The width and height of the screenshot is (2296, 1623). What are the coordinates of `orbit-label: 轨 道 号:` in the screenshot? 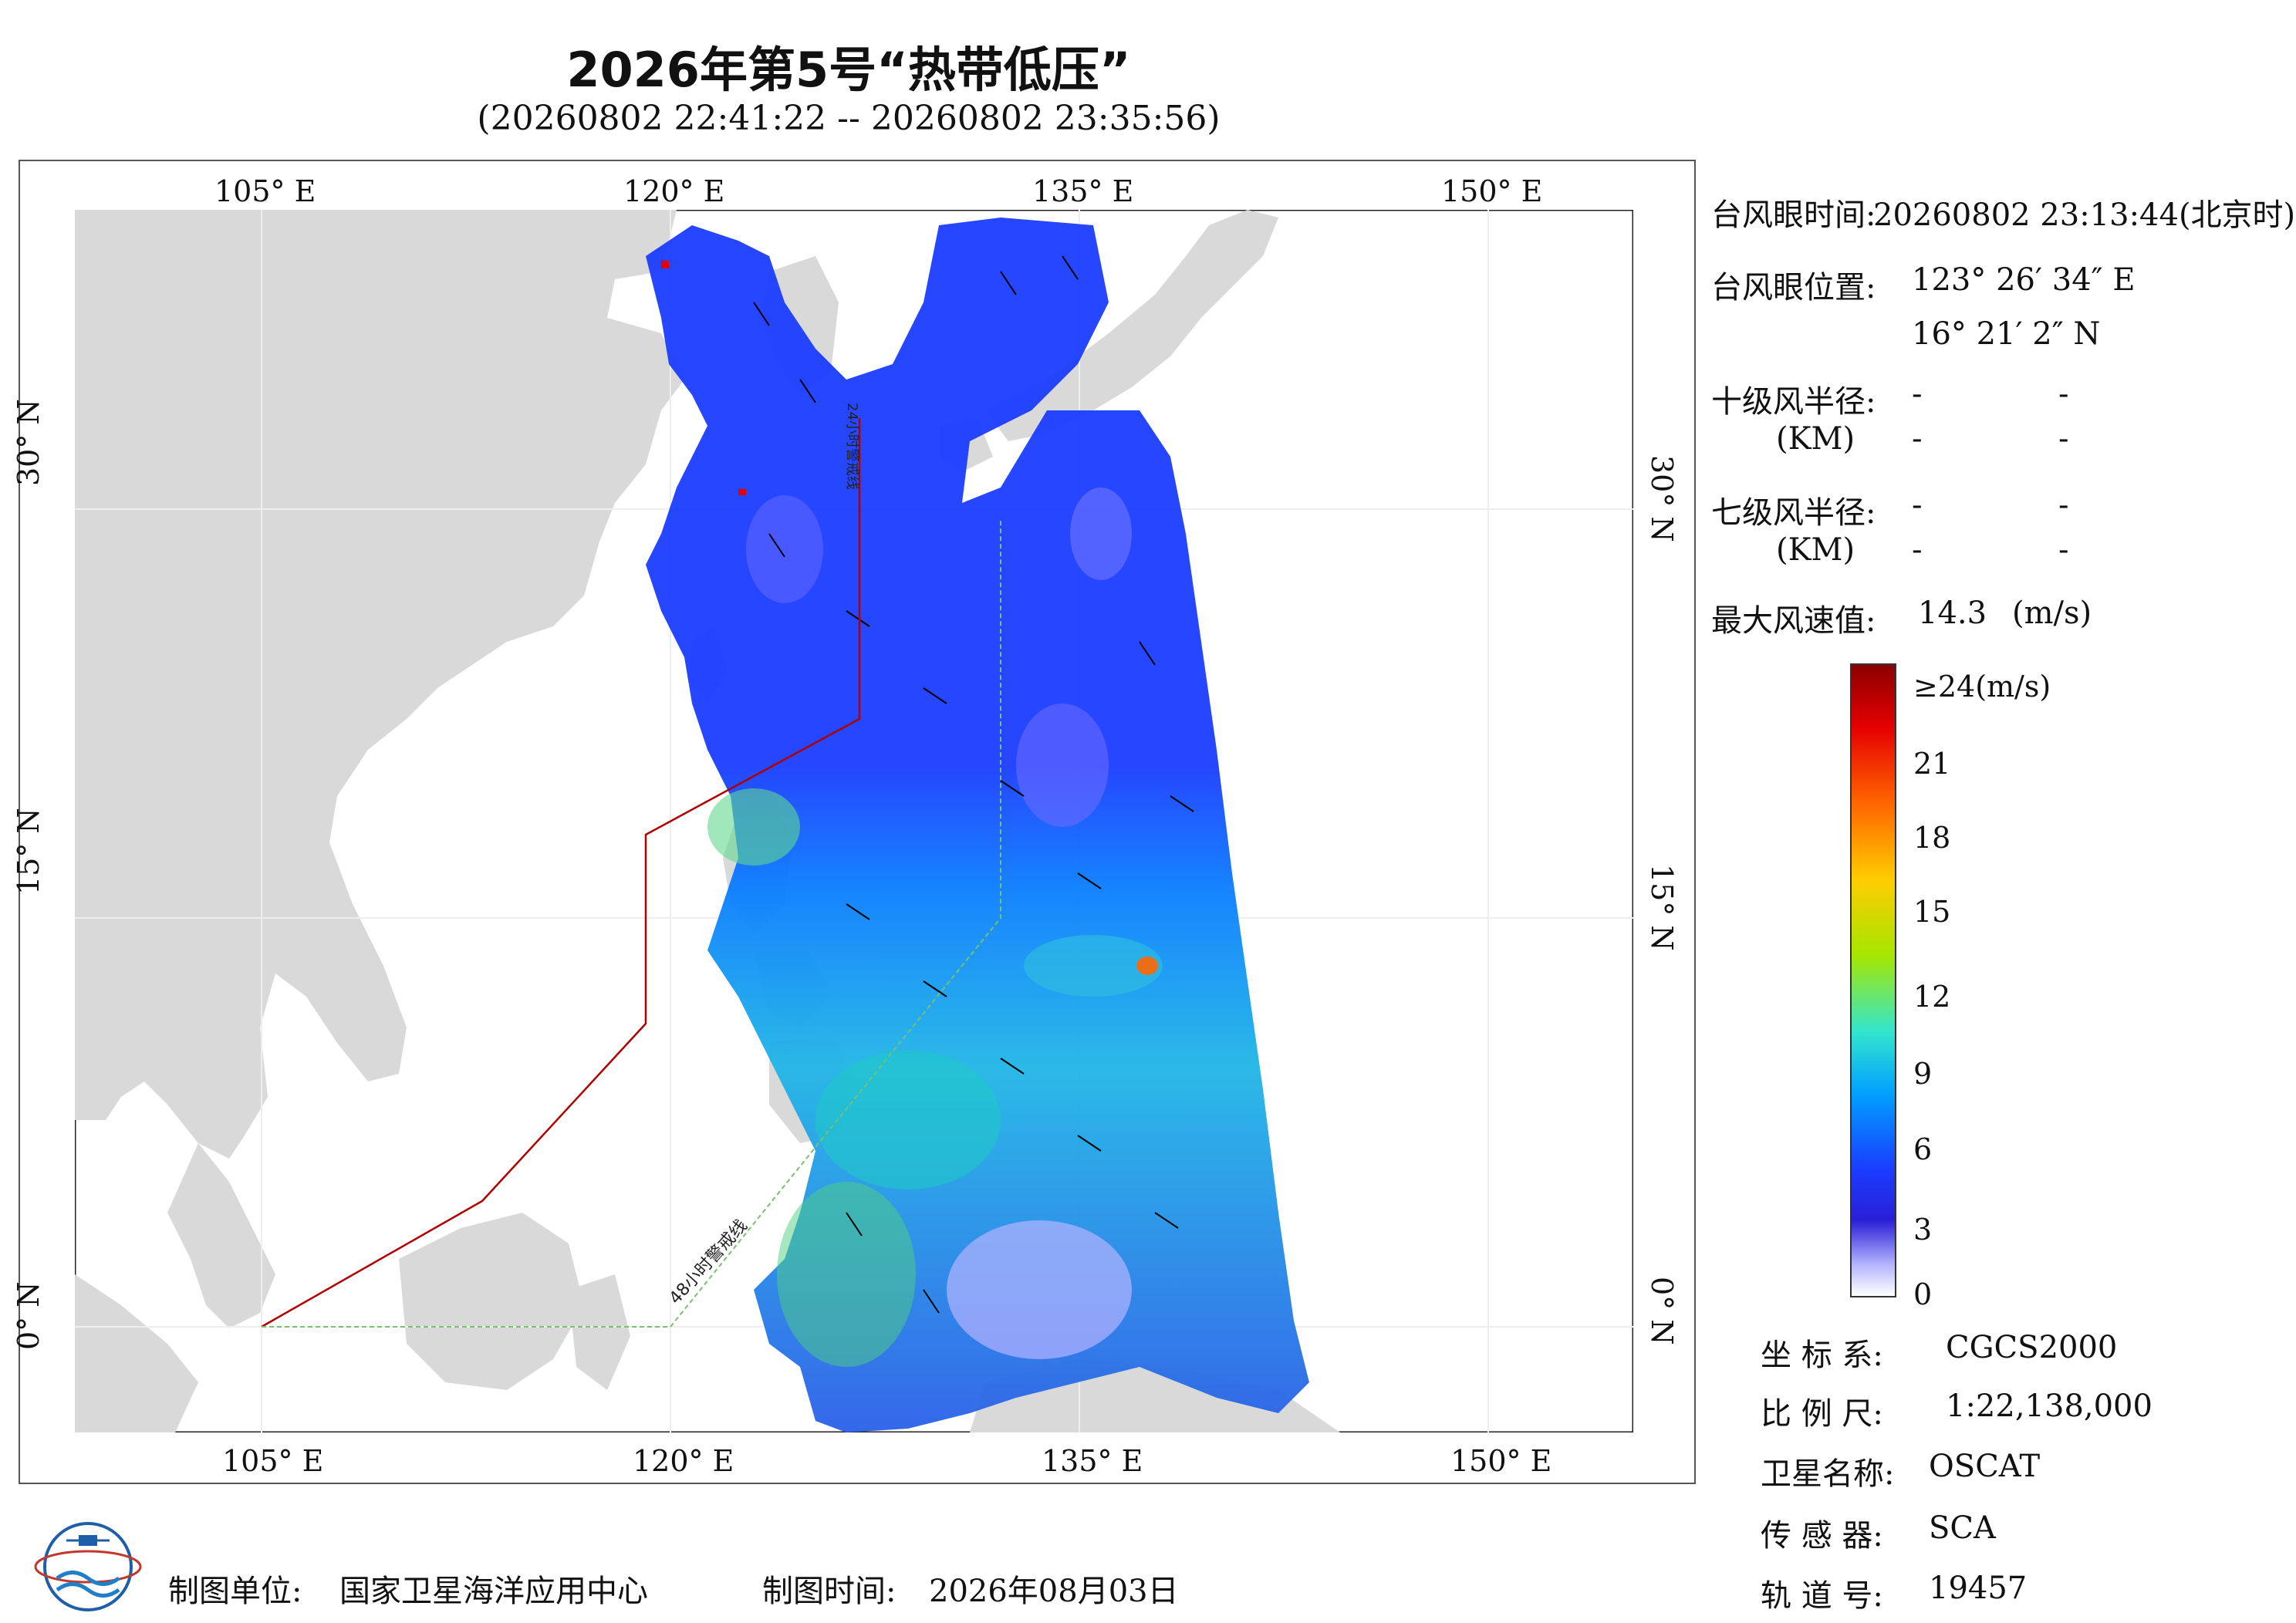 It's located at (1822, 1596).